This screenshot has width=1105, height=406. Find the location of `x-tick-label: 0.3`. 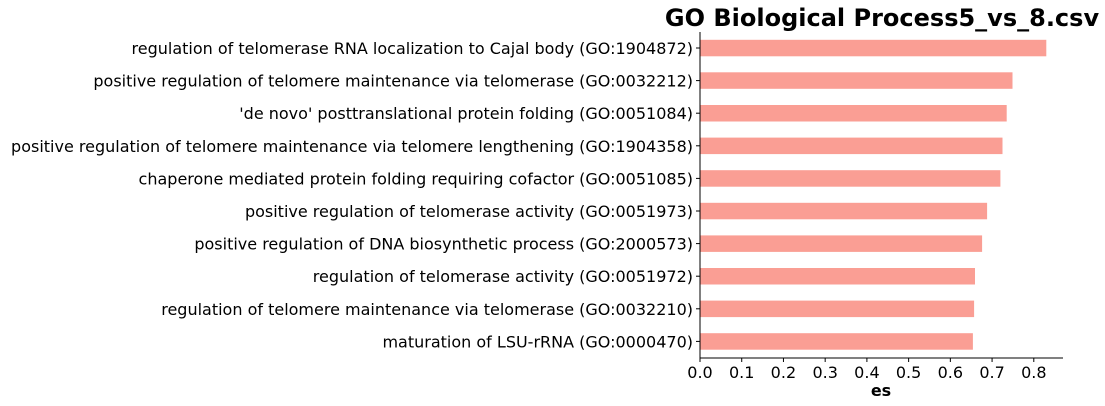

x-tick-label: 0.3 is located at coordinates (824, 372).